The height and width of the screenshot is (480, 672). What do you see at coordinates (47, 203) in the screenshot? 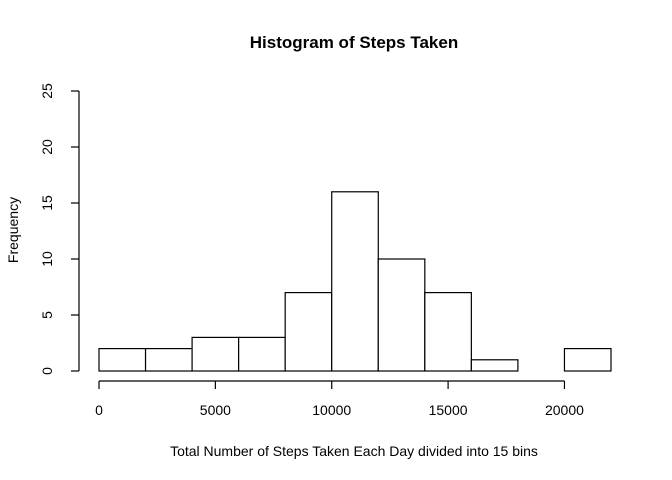
I see `y-tick-label: 15` at bounding box center [47, 203].